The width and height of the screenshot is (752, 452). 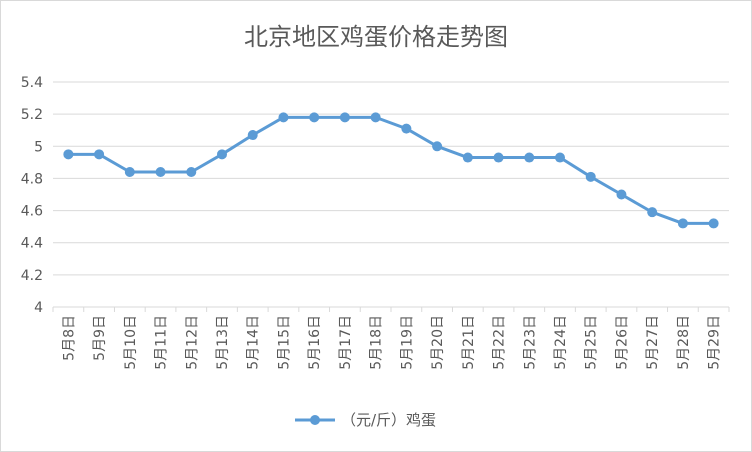 I want to click on legend: （元/斤）鸡蛋, so click(x=365, y=420).